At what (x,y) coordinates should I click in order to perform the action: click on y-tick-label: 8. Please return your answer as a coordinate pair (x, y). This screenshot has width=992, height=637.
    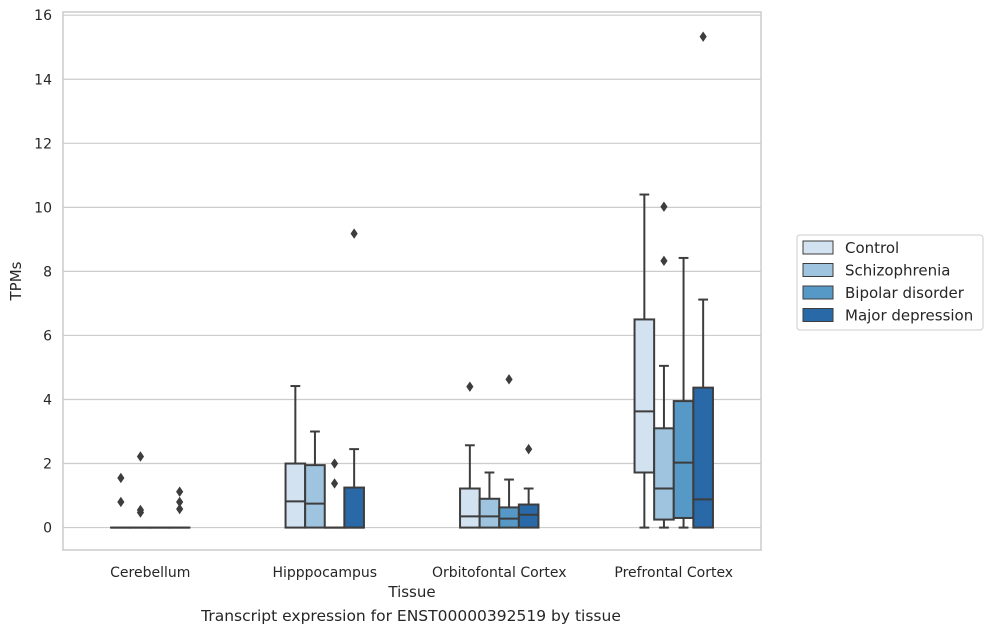
    Looking at the image, I should click on (47, 272).